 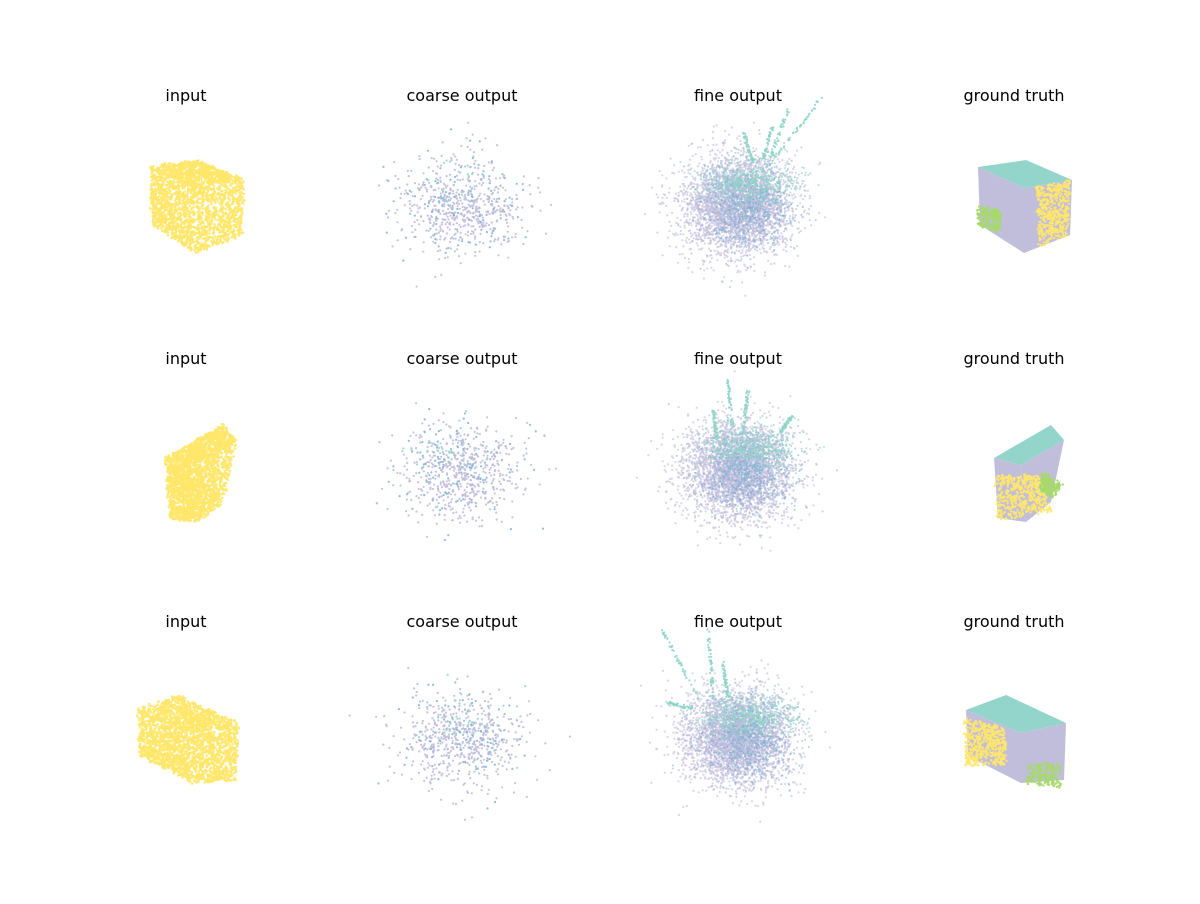 What do you see at coordinates (735, 197) in the screenshot?
I see `point-cloud-r1-fine` at bounding box center [735, 197].